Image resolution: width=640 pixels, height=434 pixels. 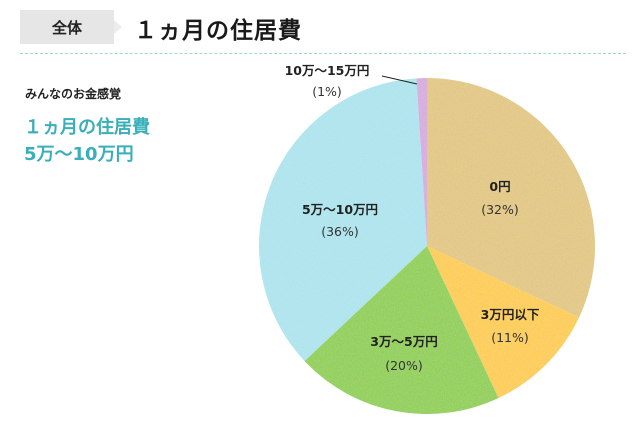 I want to click on svg-text: (36%), so click(x=340, y=231).